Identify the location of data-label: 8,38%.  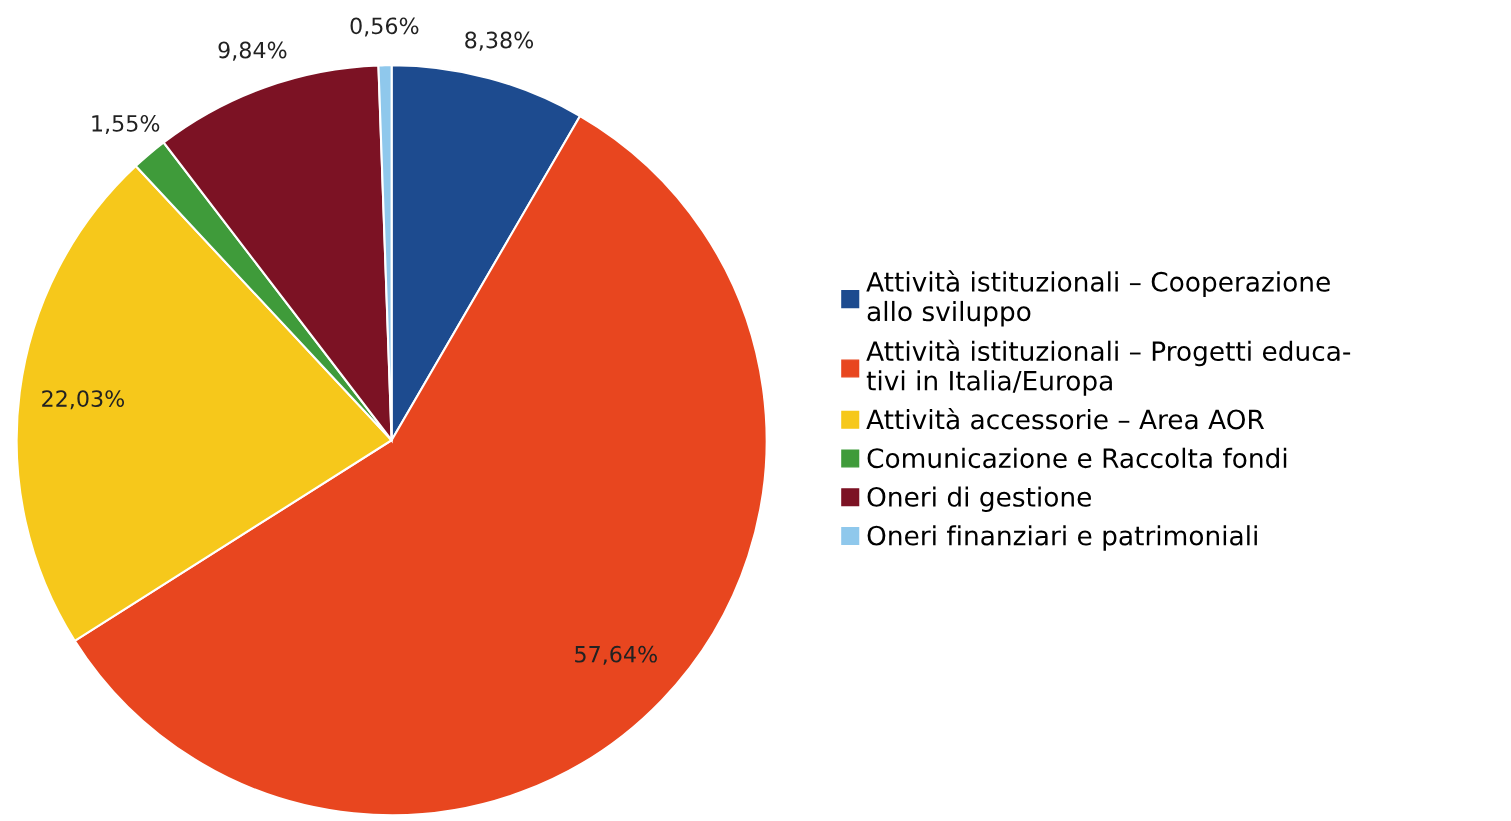
(499, 41).